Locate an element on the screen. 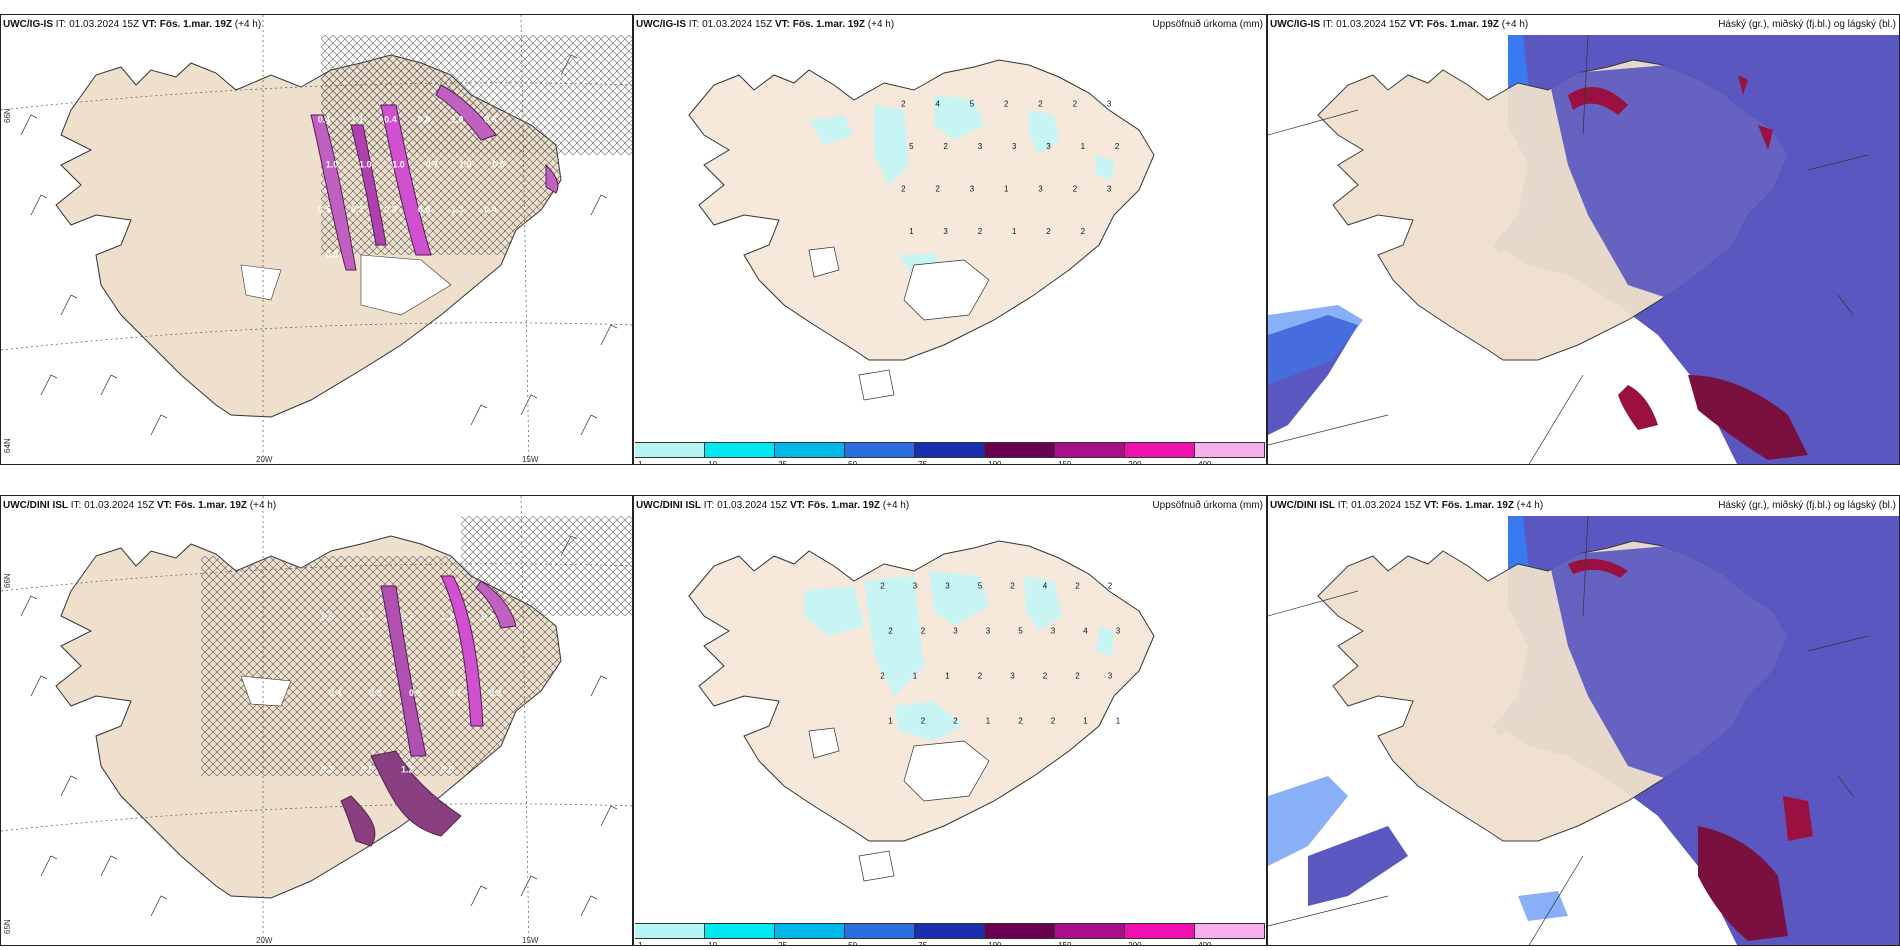  map-value-label: 0.2 is located at coordinates (495, 693).